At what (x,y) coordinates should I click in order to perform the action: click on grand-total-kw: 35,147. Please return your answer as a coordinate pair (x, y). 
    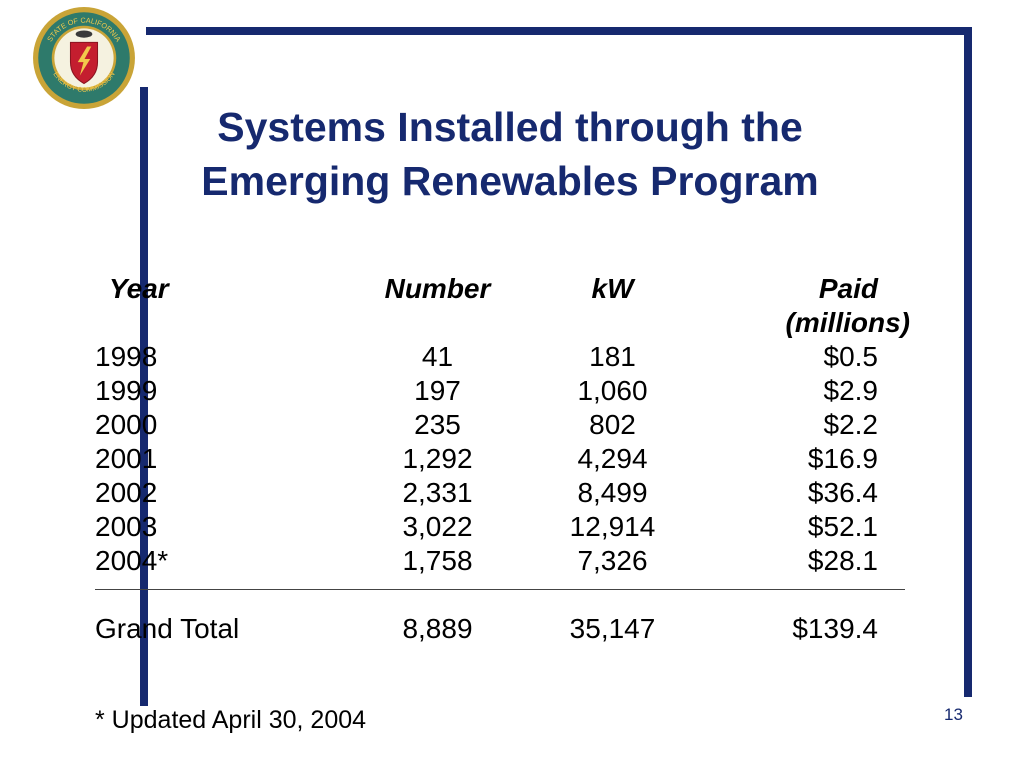
    Looking at the image, I should click on (612, 628).